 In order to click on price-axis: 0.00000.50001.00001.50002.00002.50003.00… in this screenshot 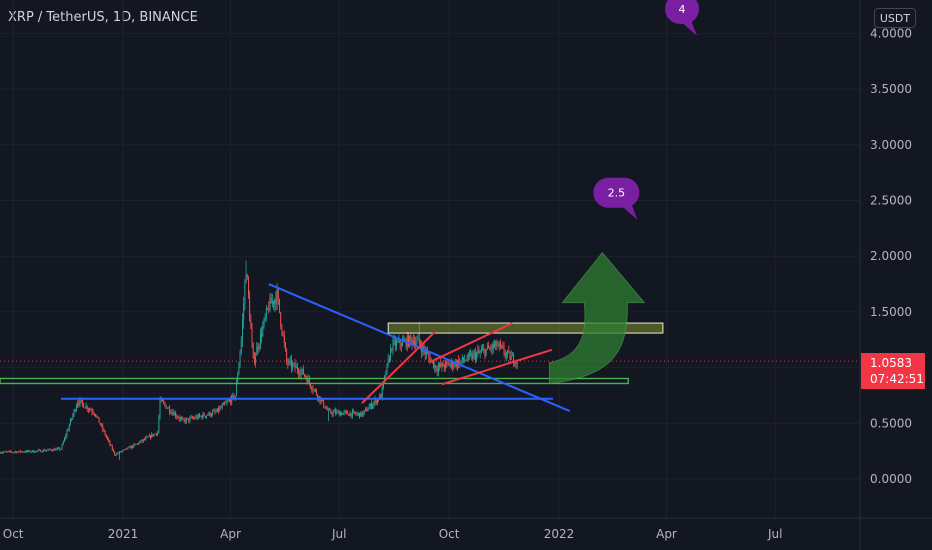, I will do `click(885, 275)`.